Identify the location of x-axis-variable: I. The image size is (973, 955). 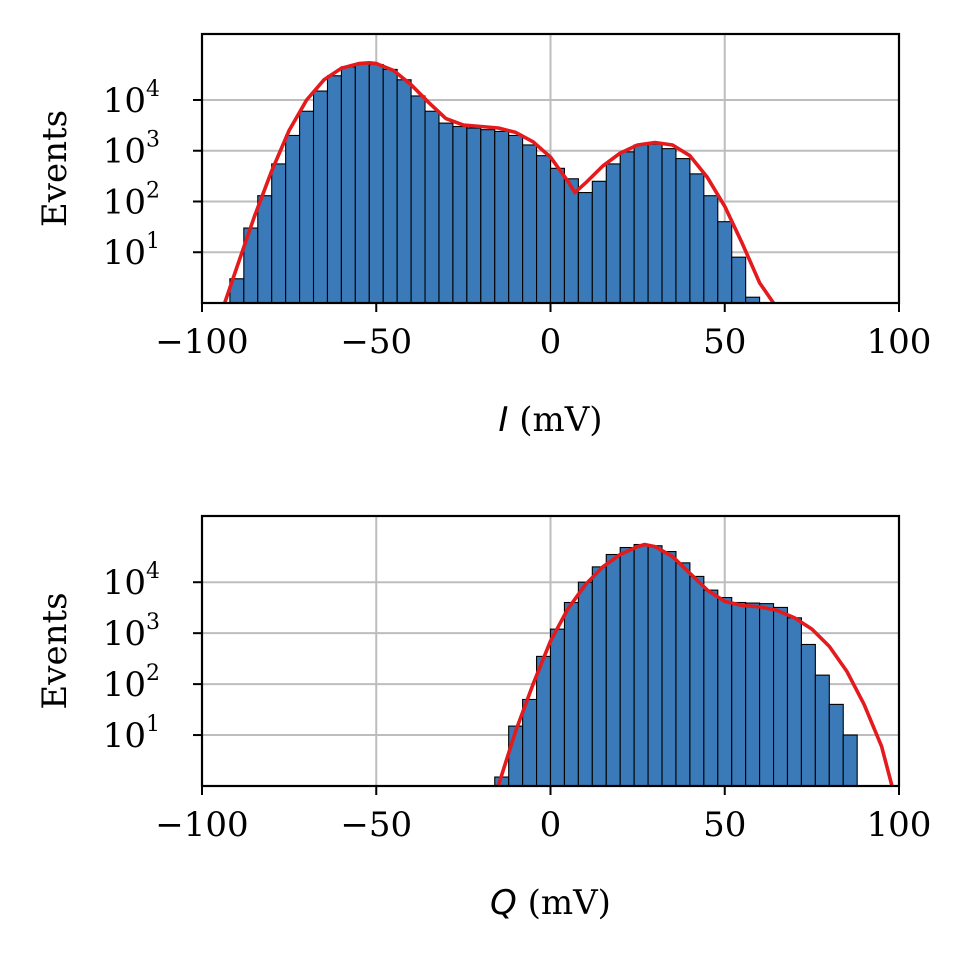
(503, 420).